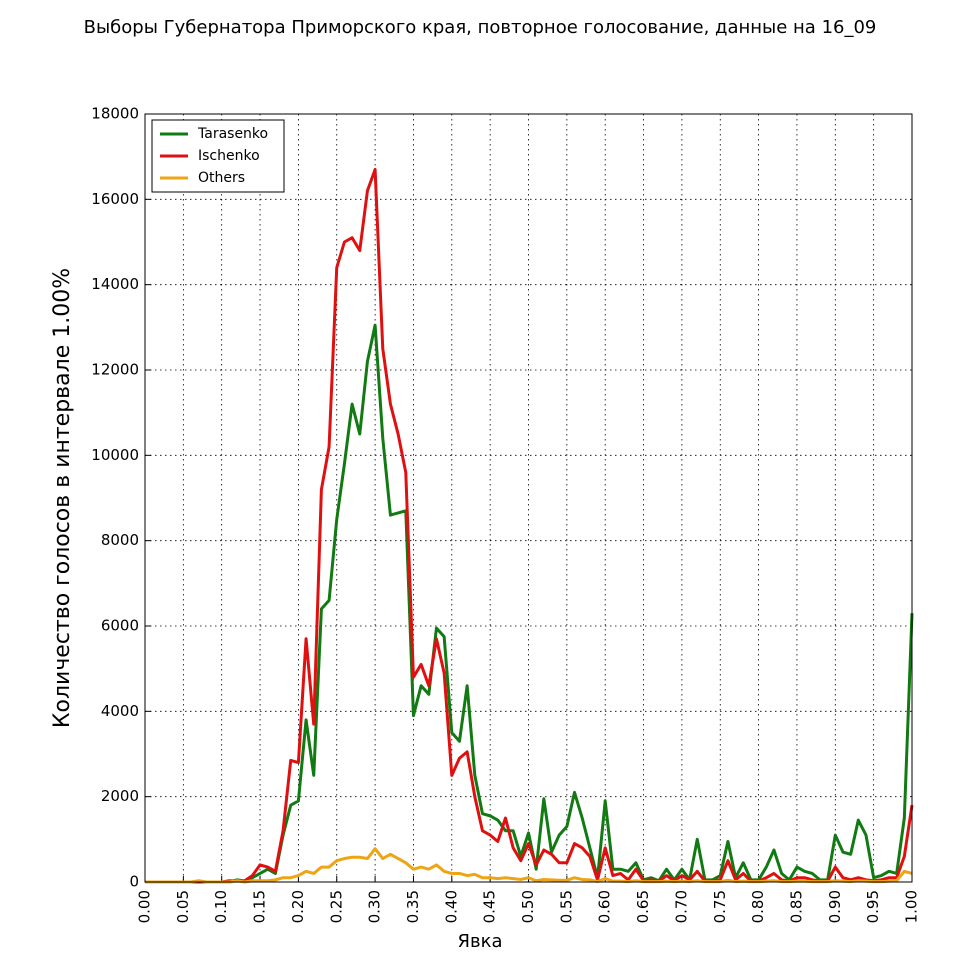 The width and height of the screenshot is (960, 960). I want to click on x-tick-label: 0.55, so click(566, 906).